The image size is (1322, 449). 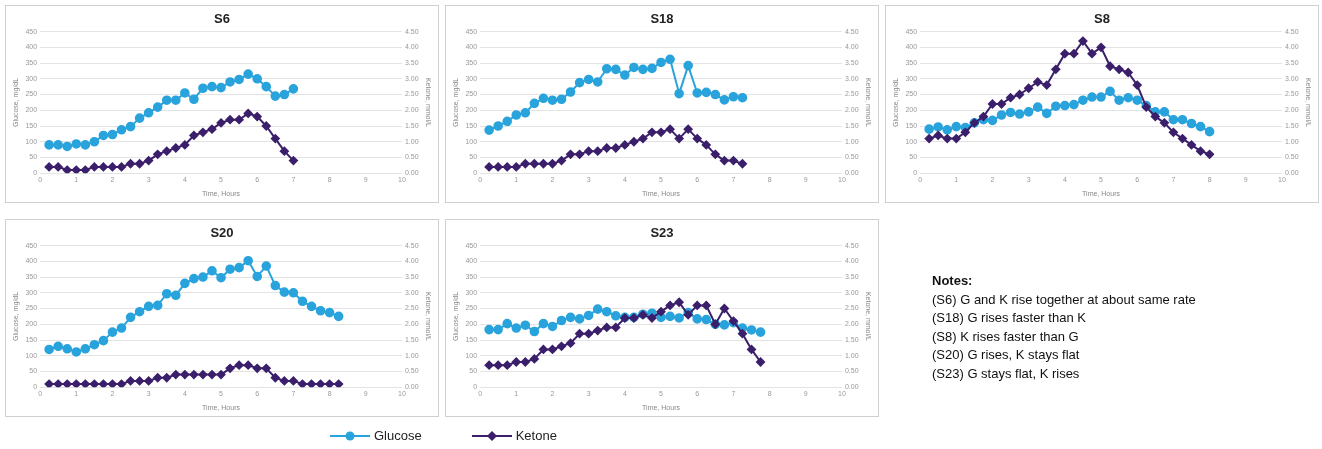 I want to click on text: Notes:, so click(x=953, y=281).